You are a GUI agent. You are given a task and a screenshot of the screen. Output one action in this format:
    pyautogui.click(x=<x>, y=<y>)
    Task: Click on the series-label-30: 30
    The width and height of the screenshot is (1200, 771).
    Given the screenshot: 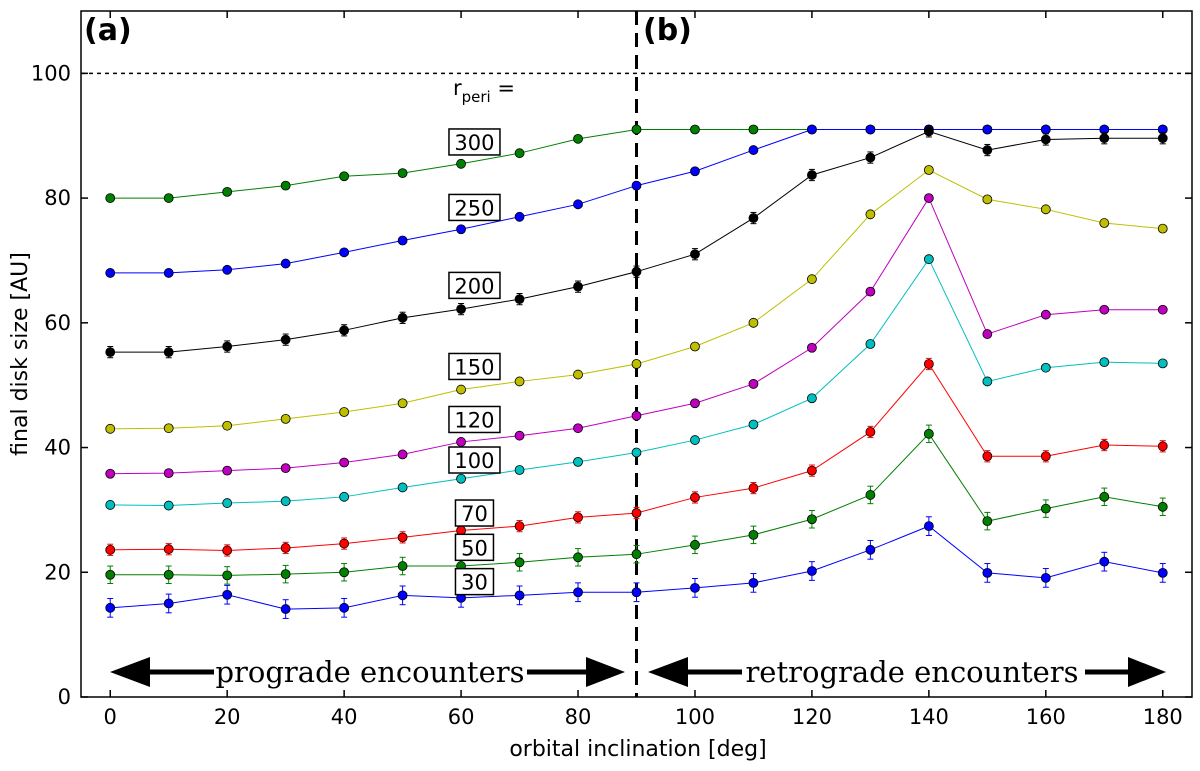 What is the action you would take?
    pyautogui.click(x=474, y=581)
    